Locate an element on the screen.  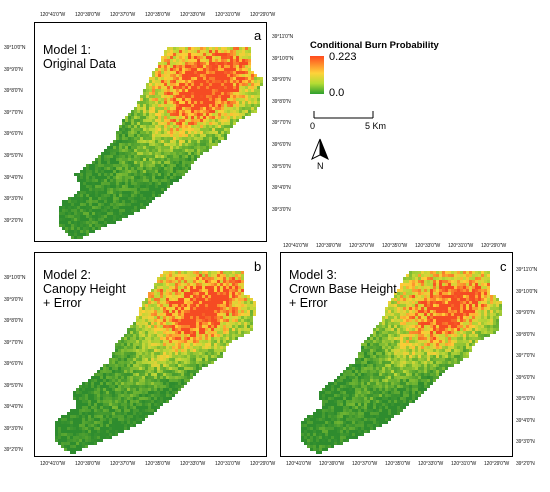
lon-label-c-bottom: 120°37'0"W is located at coordinates (365, 464).